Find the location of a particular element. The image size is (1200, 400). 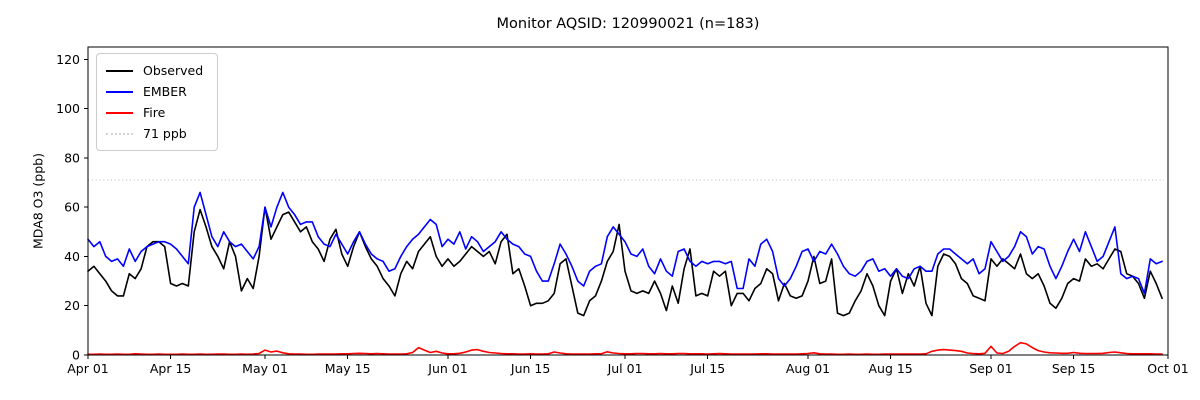

x-tick-label: Jul 01 is located at coordinates (625, 368).